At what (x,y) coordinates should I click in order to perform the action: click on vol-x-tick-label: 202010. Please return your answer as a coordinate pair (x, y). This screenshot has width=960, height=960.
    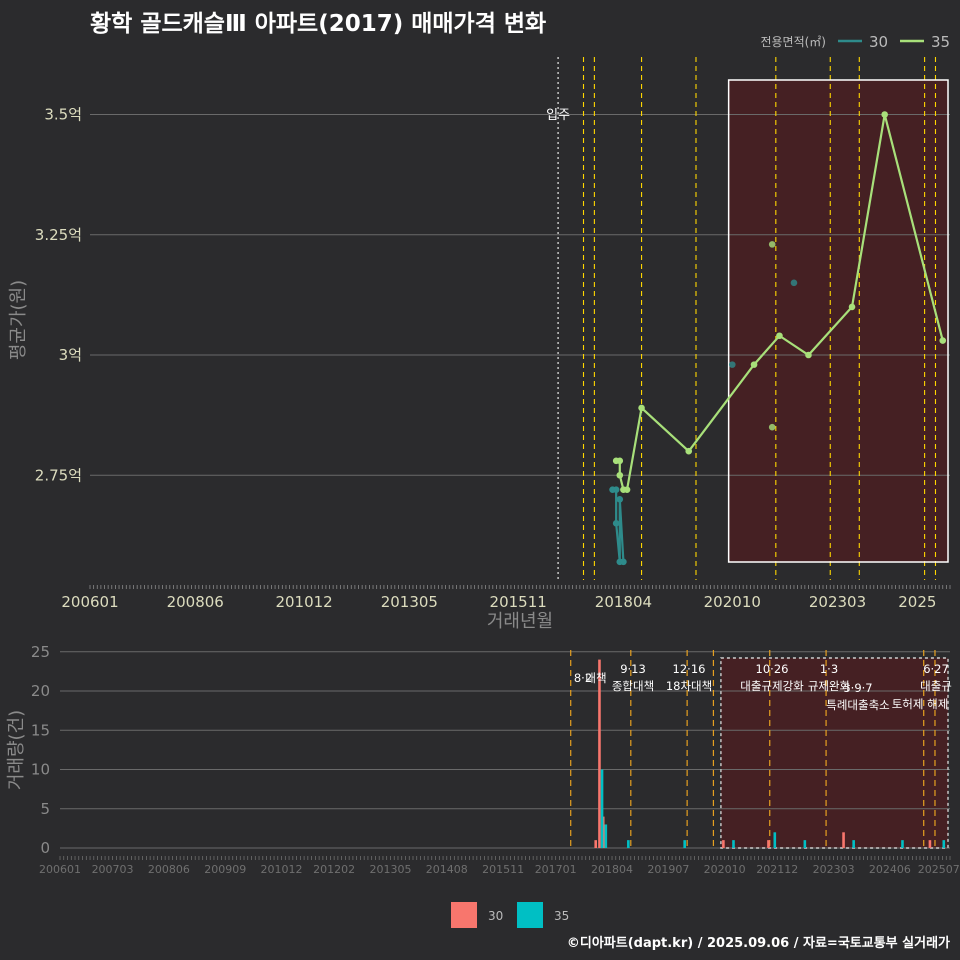
    Looking at the image, I should click on (725, 869).